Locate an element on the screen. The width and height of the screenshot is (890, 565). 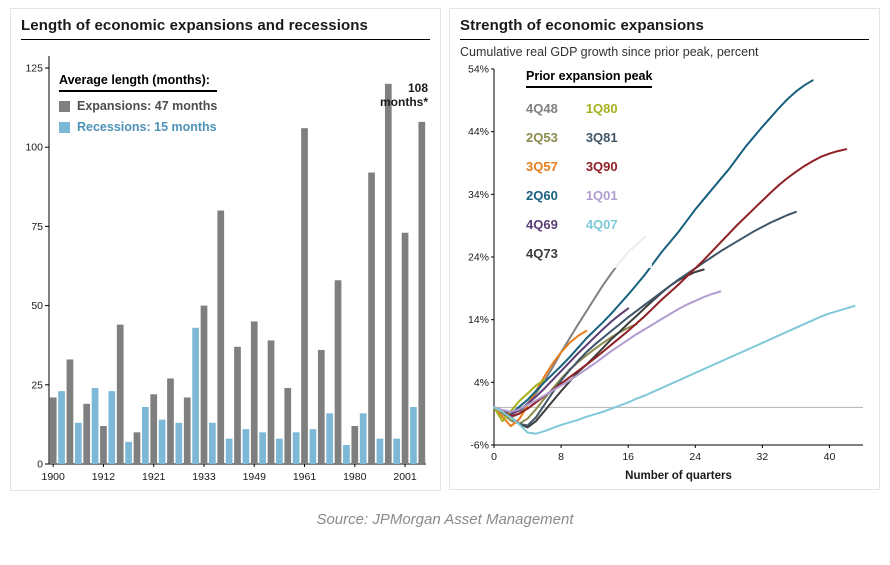
legend-column-2: 1Q80 3Q81 3Q90 1Q01 4Q07 is located at coordinates (602, 181).